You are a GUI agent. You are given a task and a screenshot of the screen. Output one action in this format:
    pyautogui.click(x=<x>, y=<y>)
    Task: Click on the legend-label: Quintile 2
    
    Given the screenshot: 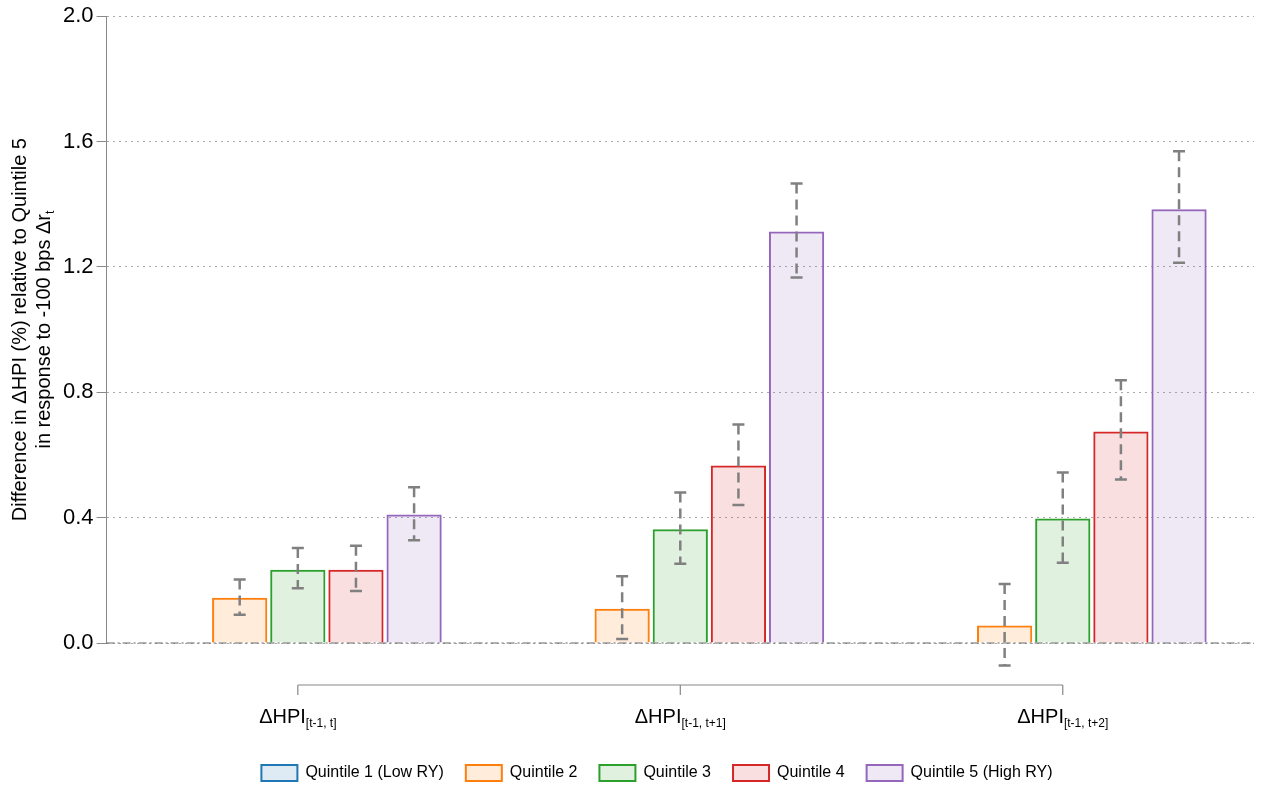 What is the action you would take?
    pyautogui.click(x=543, y=772)
    